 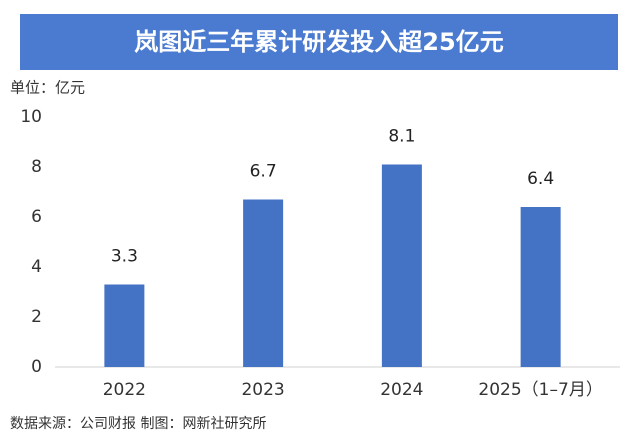 I want to click on x-tick-label: 2023, so click(x=262, y=390).